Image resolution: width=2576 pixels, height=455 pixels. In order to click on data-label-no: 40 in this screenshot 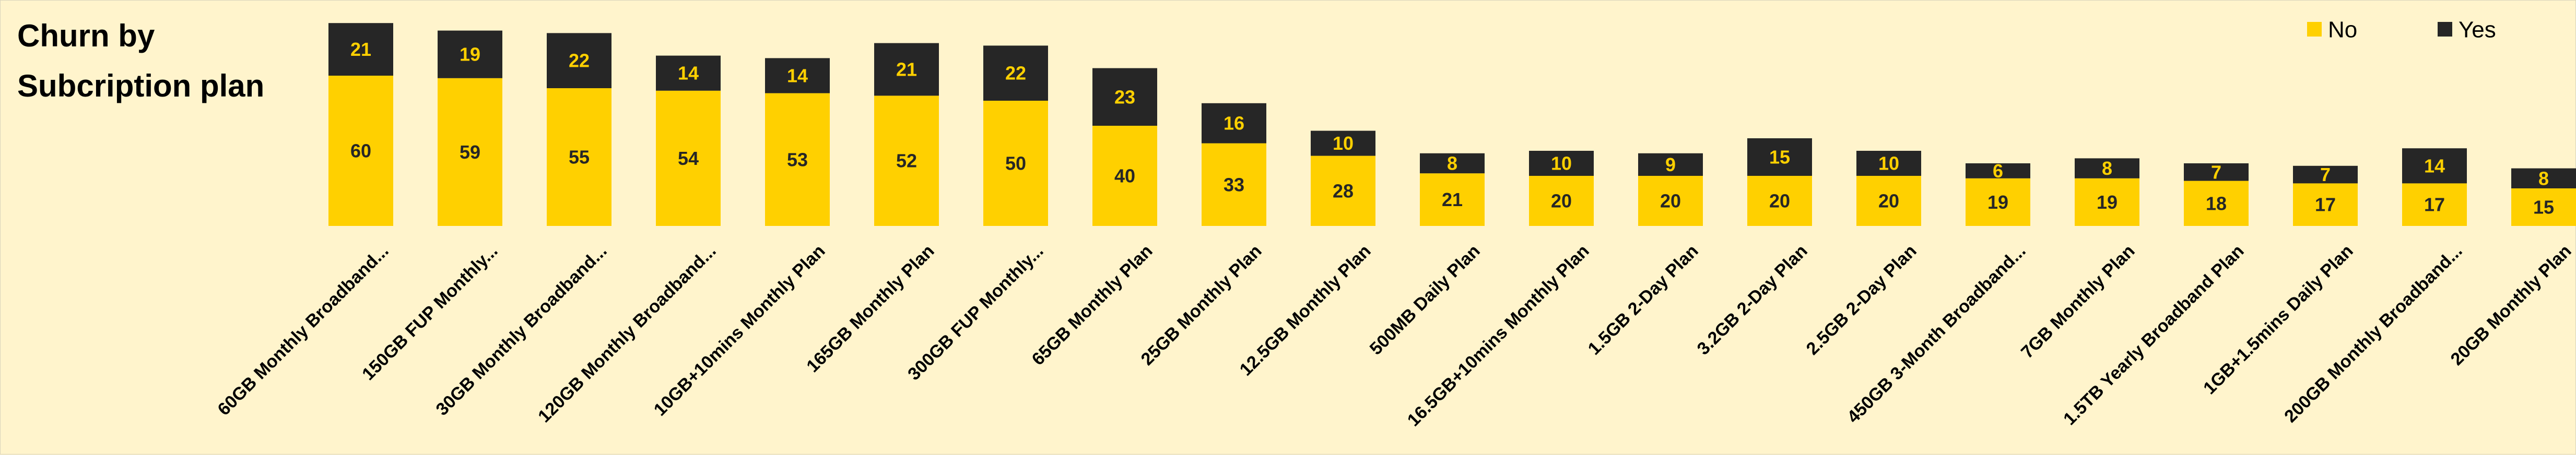, I will do `click(1124, 176)`.